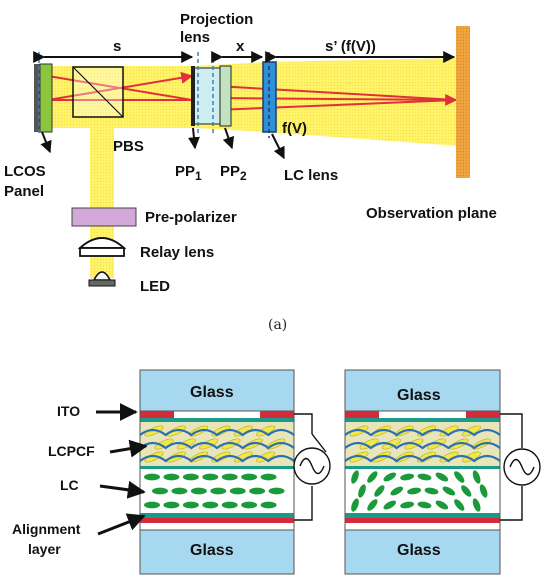 Image resolution: width=560 pixels, height=581 pixels. I want to click on glass-top-left: Glass, so click(212, 392).